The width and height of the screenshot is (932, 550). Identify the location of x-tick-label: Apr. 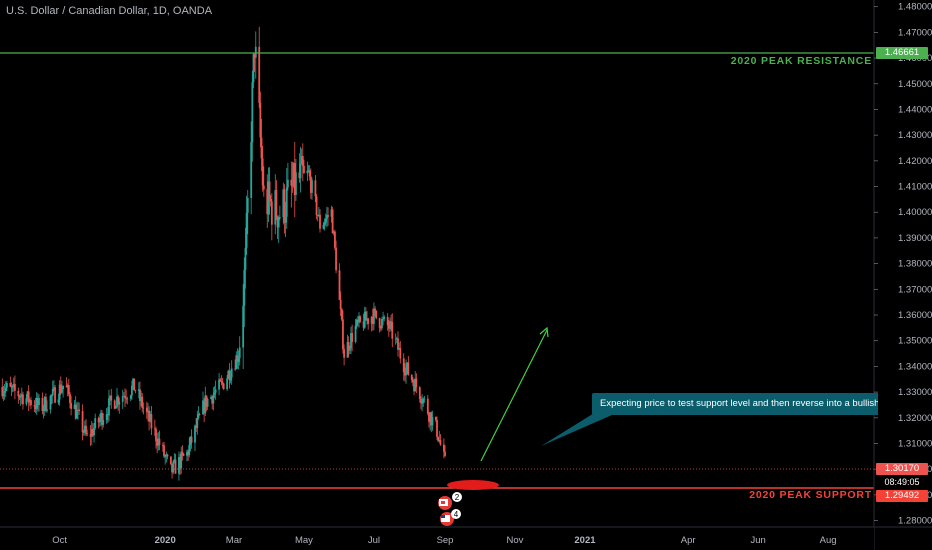
(688, 540).